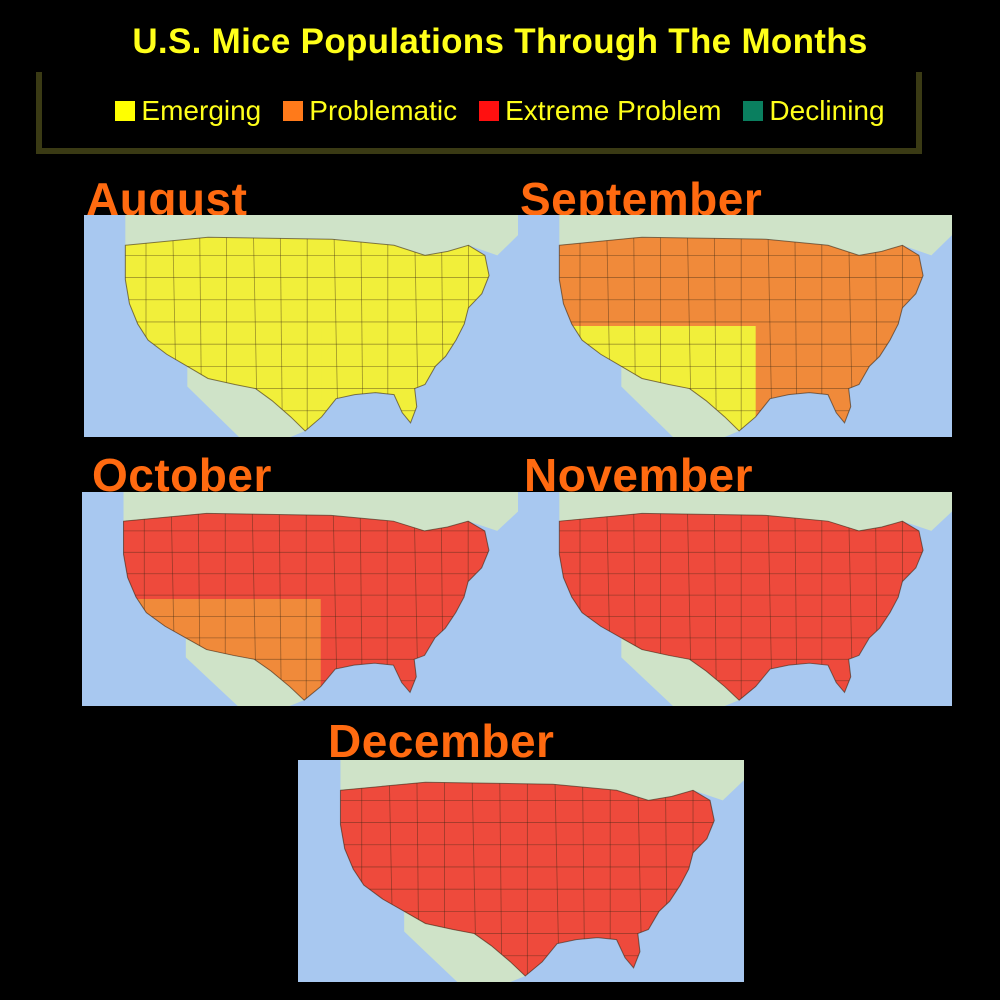  What do you see at coordinates (827, 110) in the screenshot?
I see `legend-label: Declining` at bounding box center [827, 110].